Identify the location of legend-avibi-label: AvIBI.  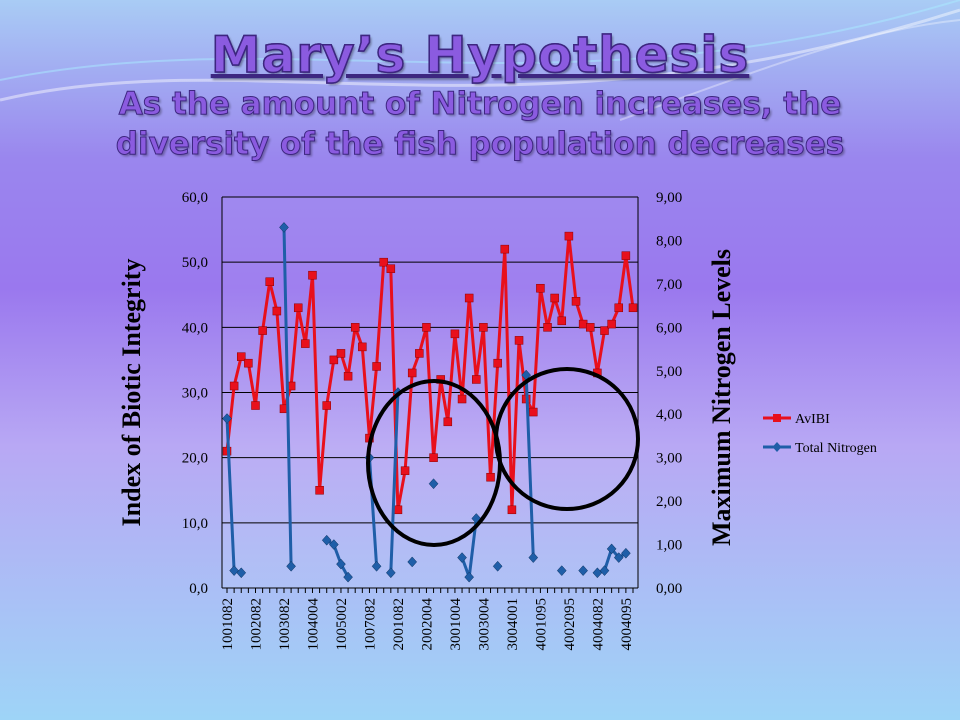
(812, 419).